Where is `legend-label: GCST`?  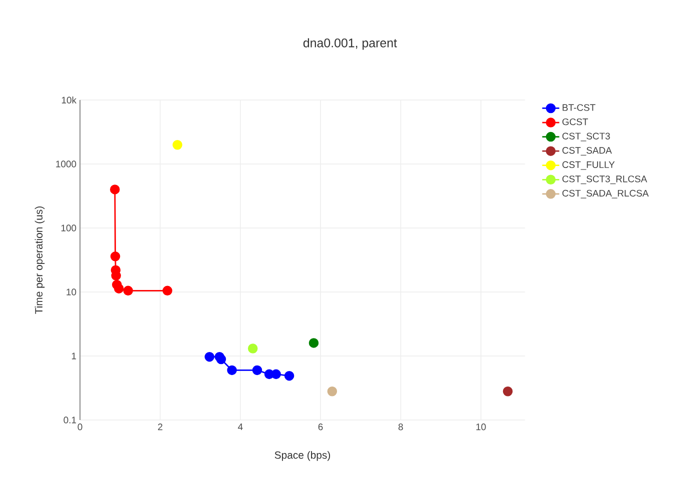
legend-label: GCST is located at coordinates (575, 122).